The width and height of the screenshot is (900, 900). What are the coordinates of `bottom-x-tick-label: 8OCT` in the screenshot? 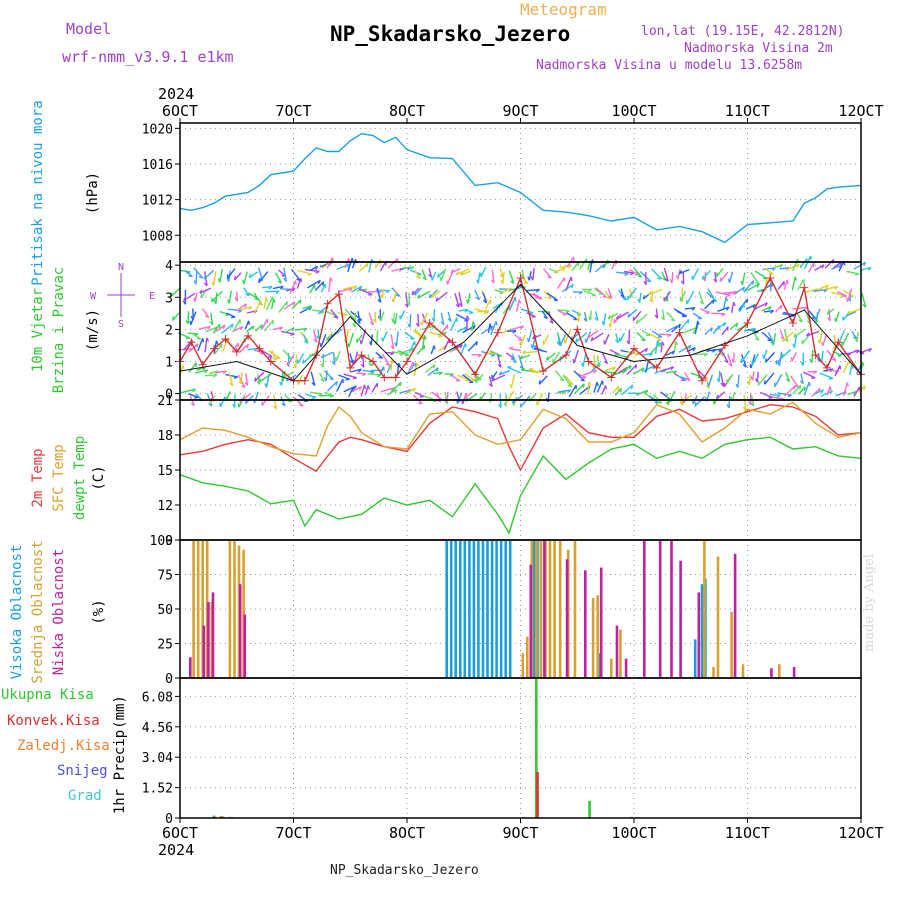 It's located at (407, 833).